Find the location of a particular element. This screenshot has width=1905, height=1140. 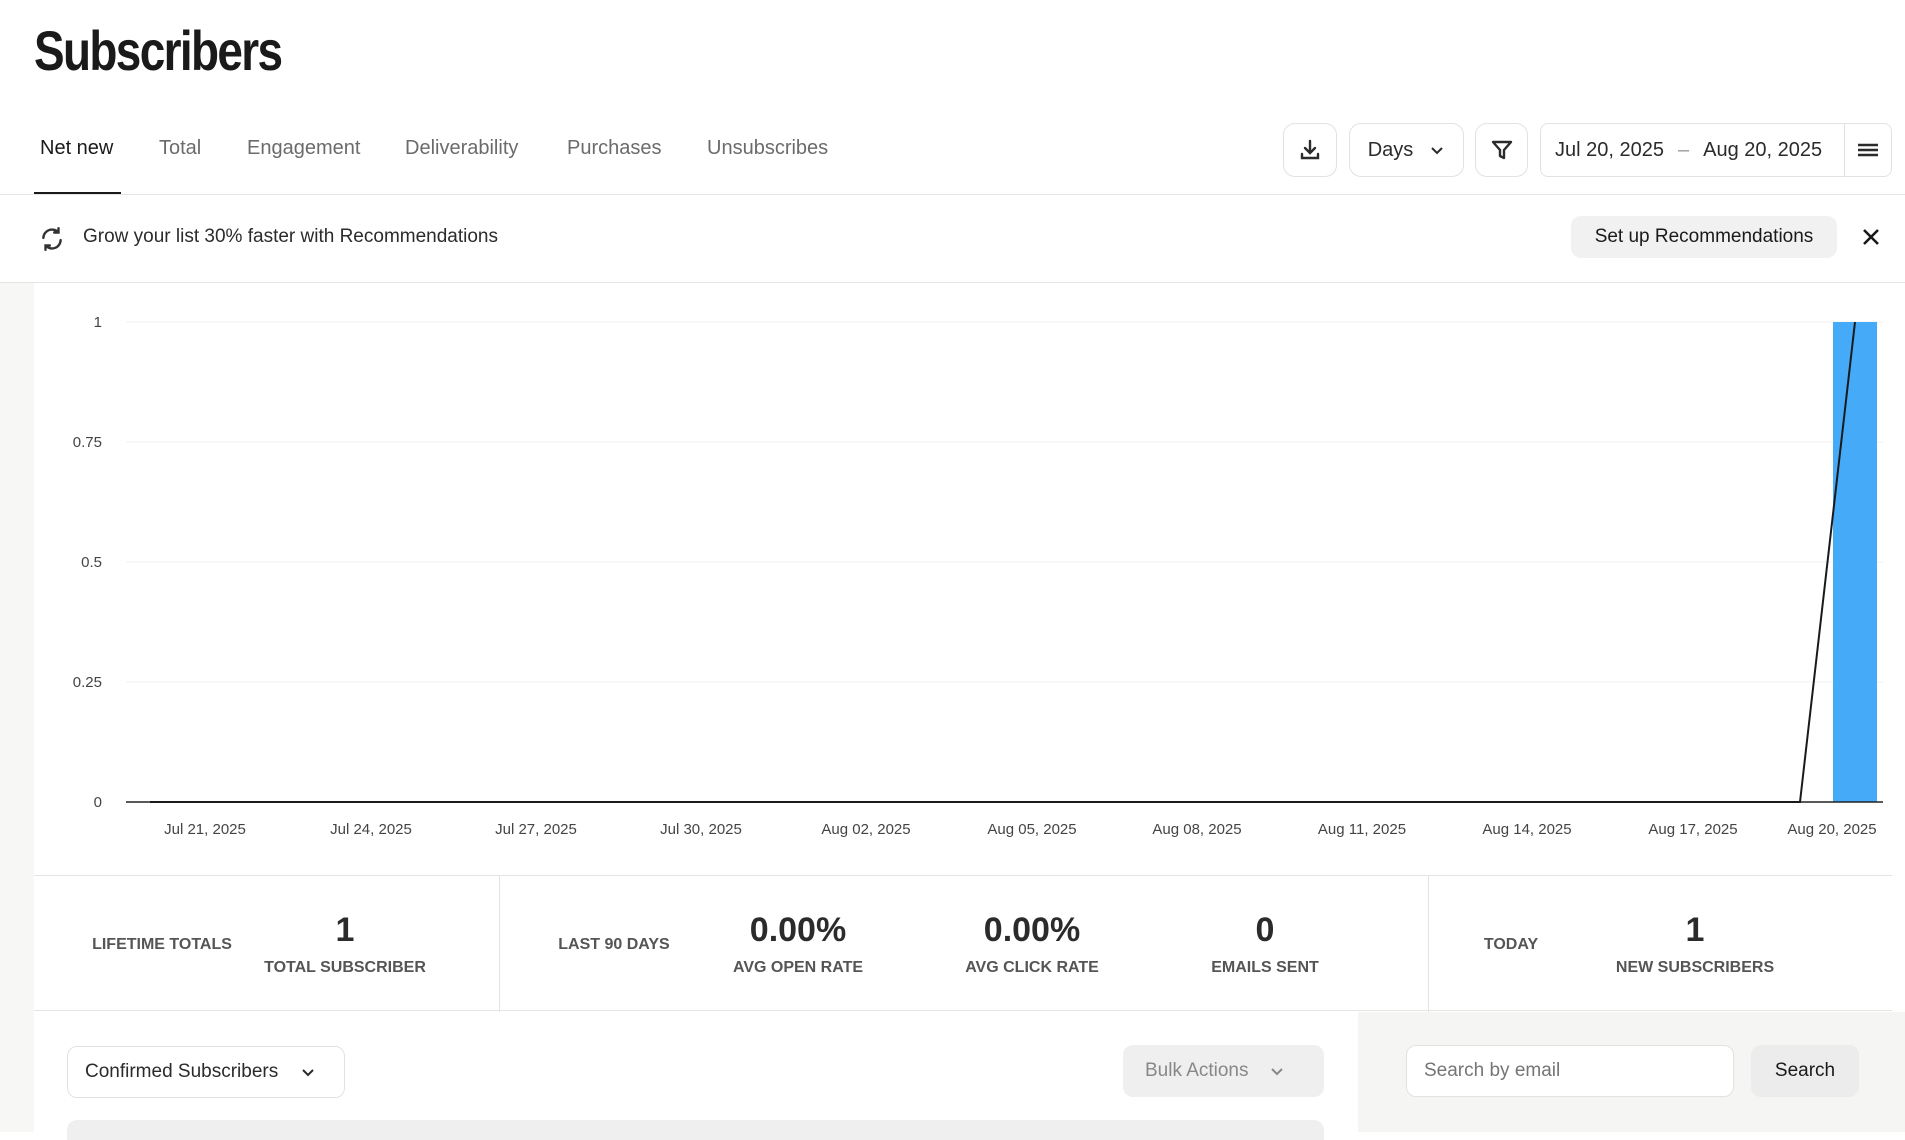

y-tick-label: 0.75 is located at coordinates (87, 442).